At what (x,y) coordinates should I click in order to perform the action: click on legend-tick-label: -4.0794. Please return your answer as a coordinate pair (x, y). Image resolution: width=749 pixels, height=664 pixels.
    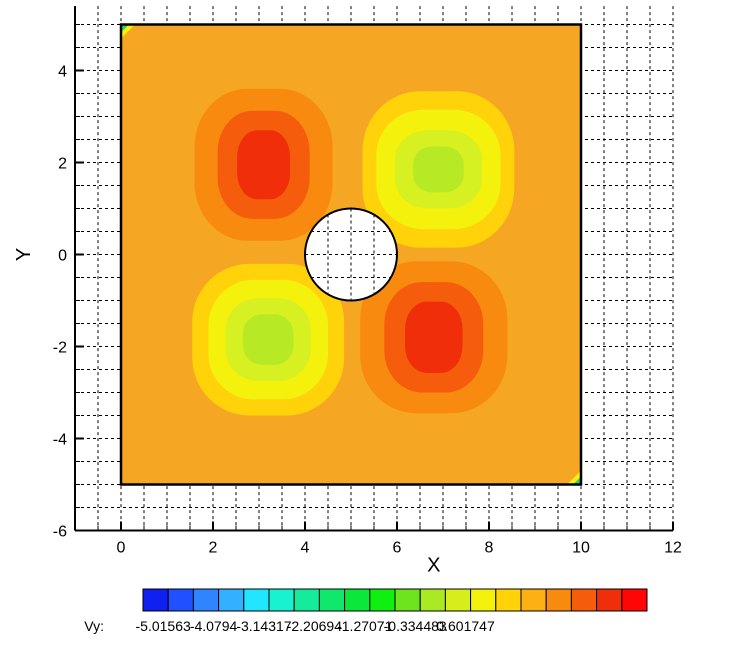
    Looking at the image, I should click on (214, 626).